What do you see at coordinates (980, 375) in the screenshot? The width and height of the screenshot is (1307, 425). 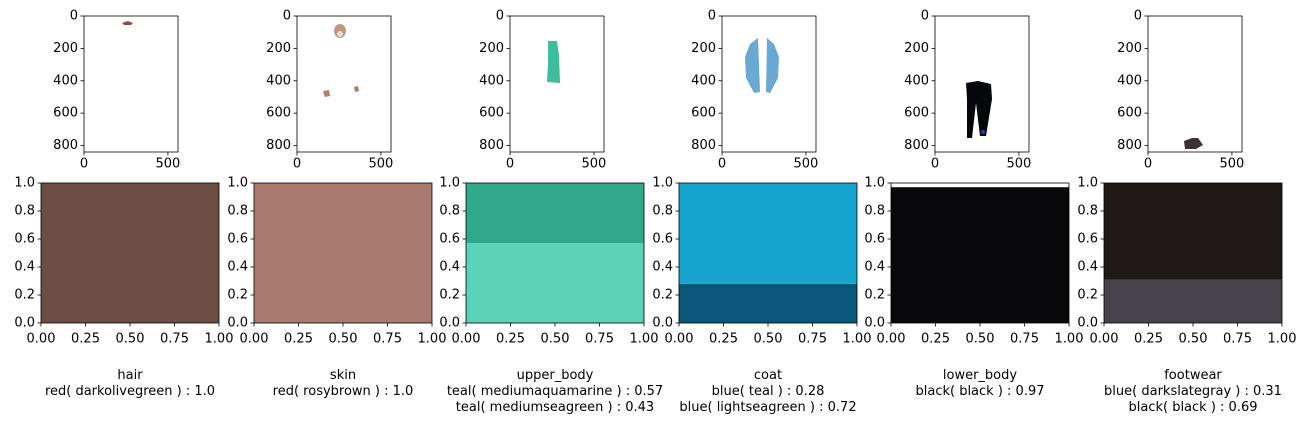 I see `caption-title: lower_body` at bounding box center [980, 375].